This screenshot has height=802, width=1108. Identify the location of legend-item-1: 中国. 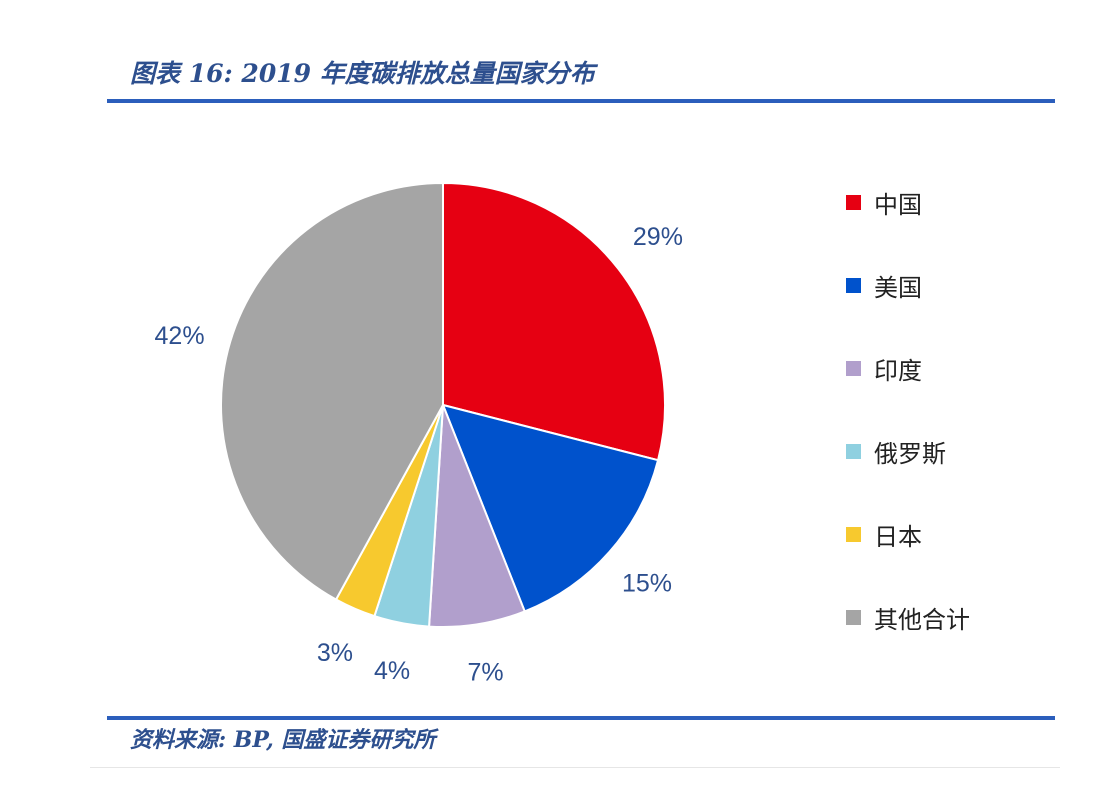
(884, 202).